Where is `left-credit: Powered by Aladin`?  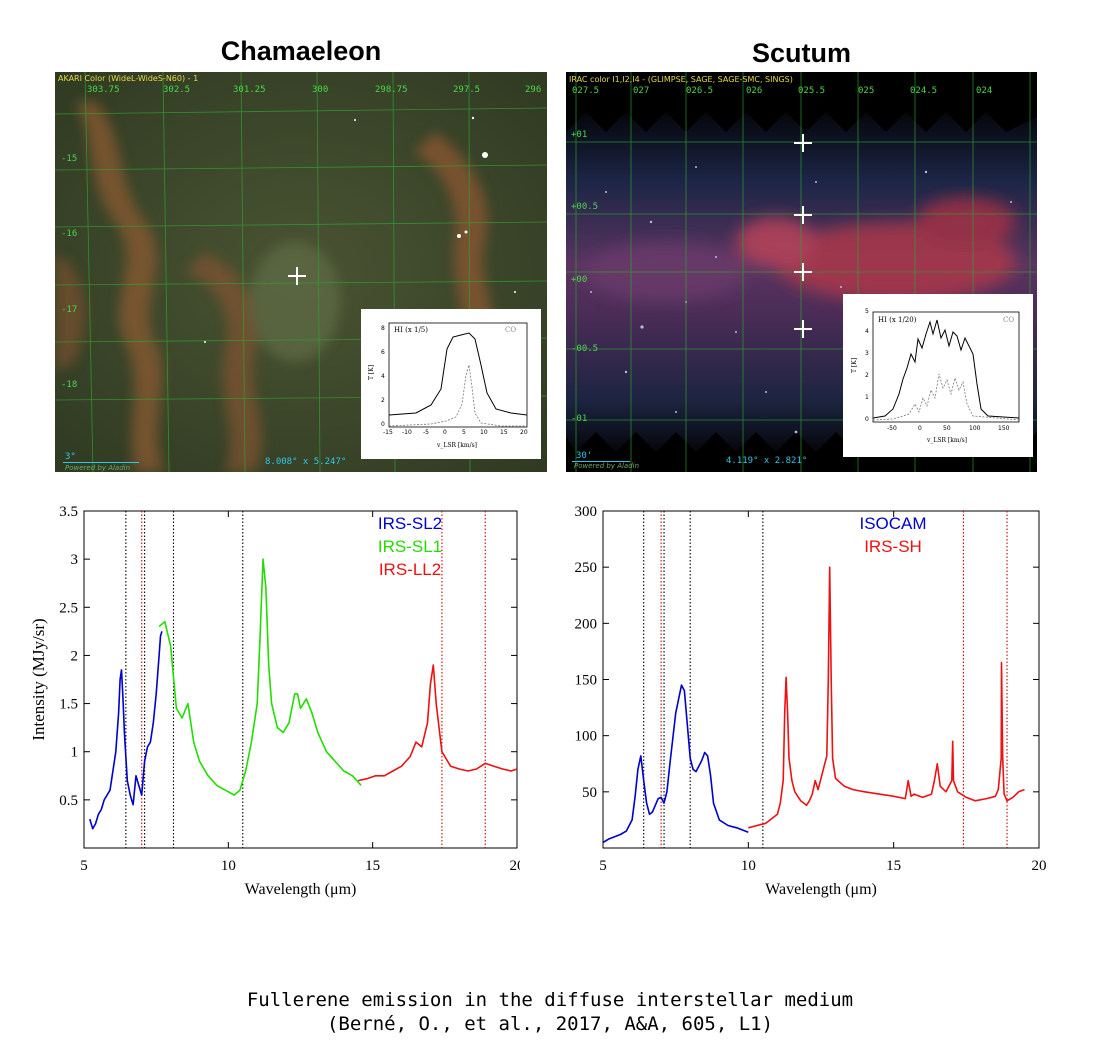 left-credit: Powered by Aladin is located at coordinates (98, 468).